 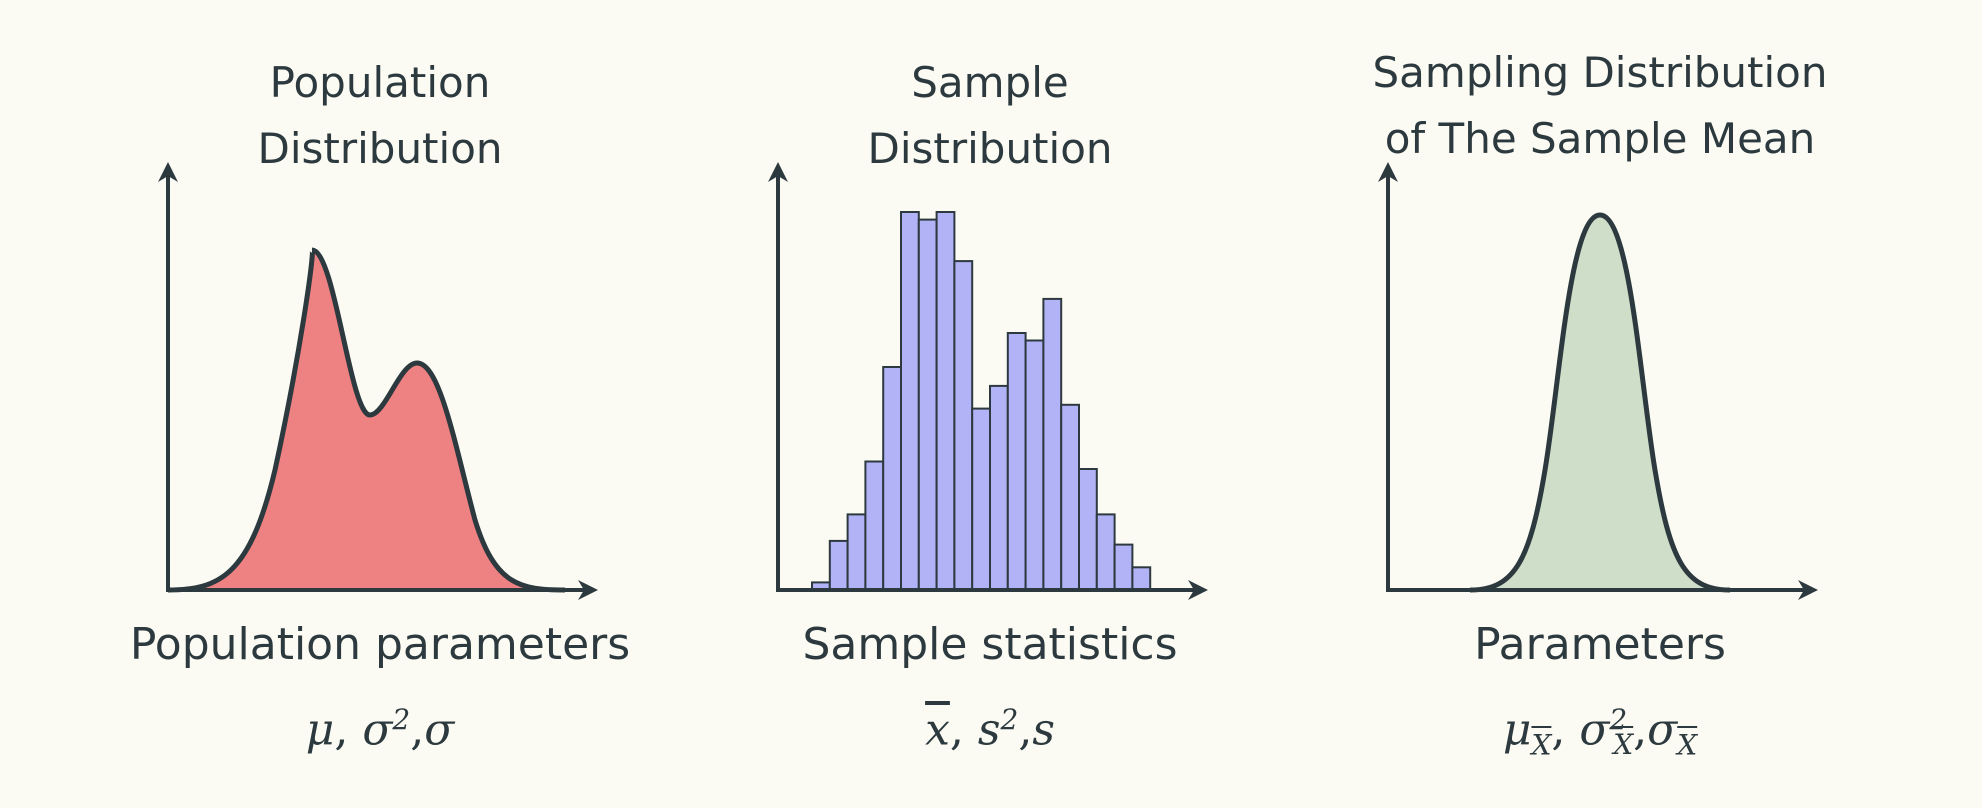 I want to click on sample-formula: x, s2,s, so click(x=990, y=729).